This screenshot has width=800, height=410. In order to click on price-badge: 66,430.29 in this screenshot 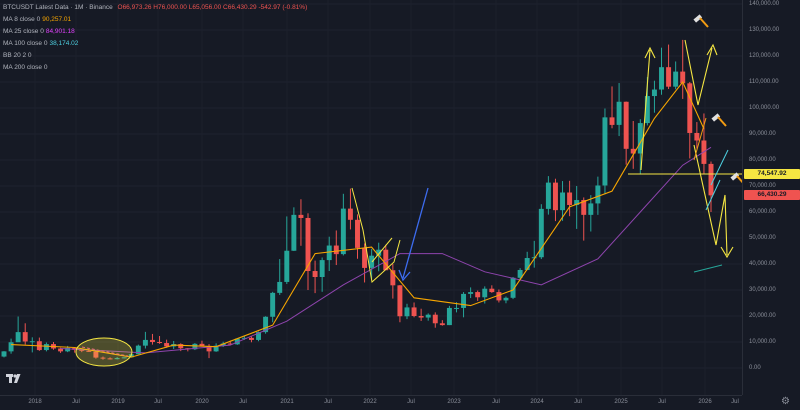, I will do `click(772, 195)`.